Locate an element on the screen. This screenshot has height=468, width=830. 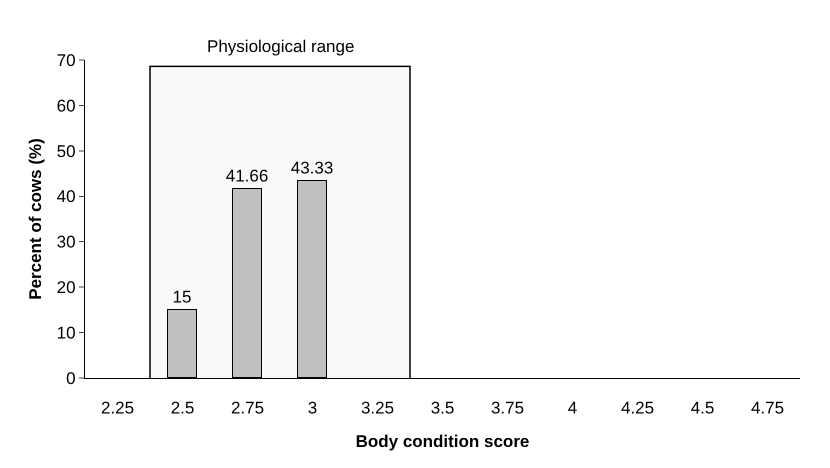
x-tick-label: 2.25 is located at coordinates (117, 408).